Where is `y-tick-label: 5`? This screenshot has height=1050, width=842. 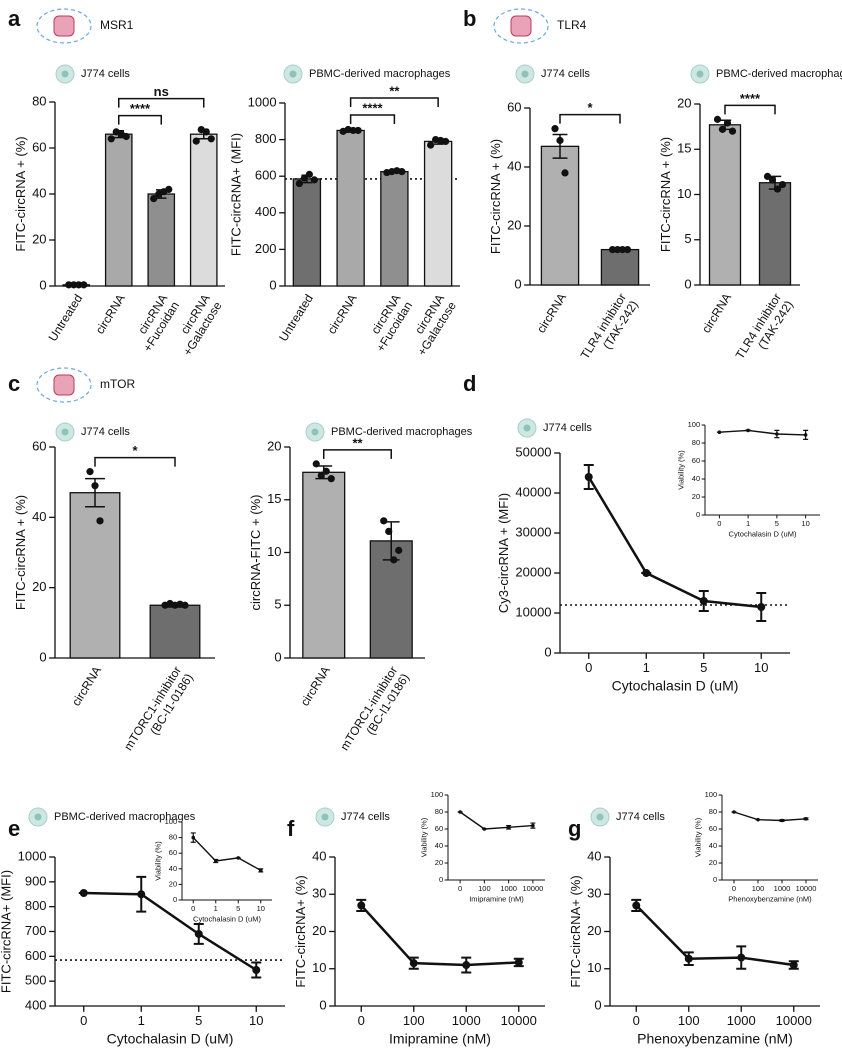
y-tick-label: 5 is located at coordinates (277, 604).